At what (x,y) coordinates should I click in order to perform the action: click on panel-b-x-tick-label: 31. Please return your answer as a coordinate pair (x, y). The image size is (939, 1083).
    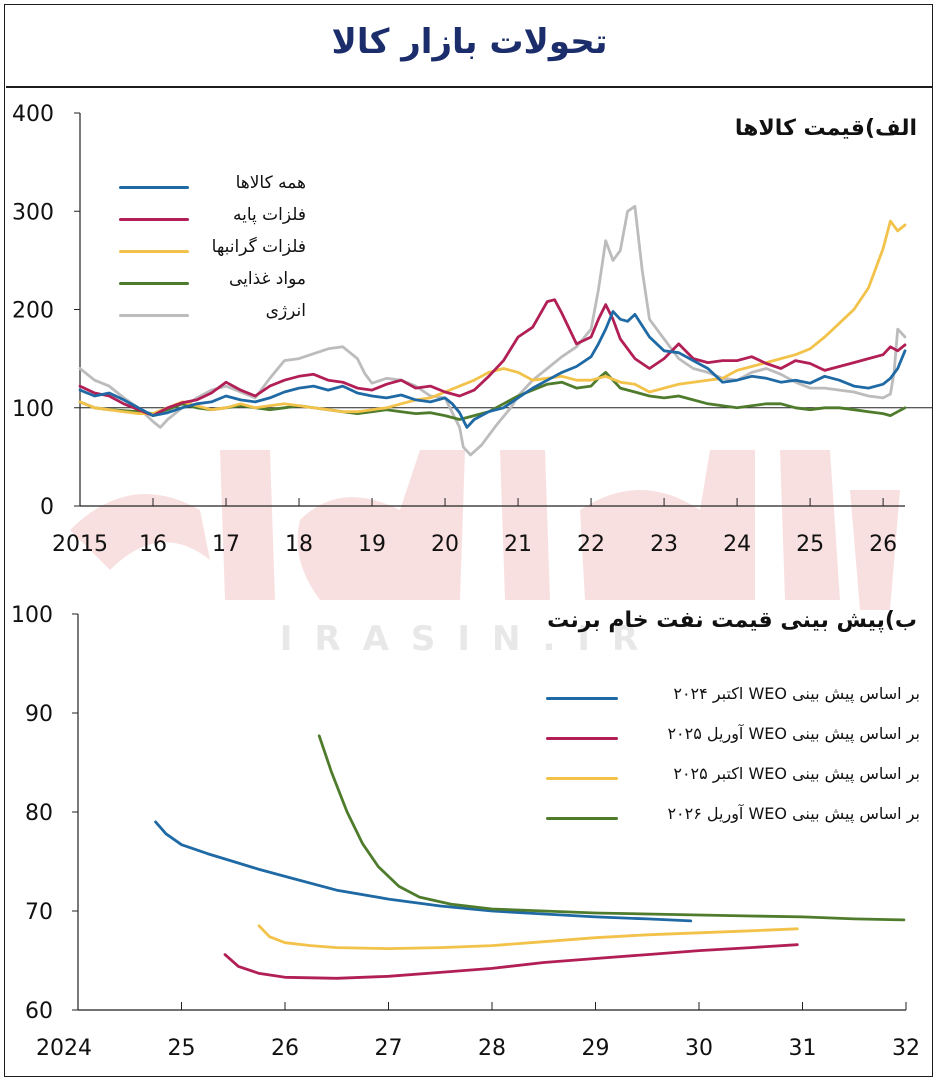
    Looking at the image, I should click on (803, 1048).